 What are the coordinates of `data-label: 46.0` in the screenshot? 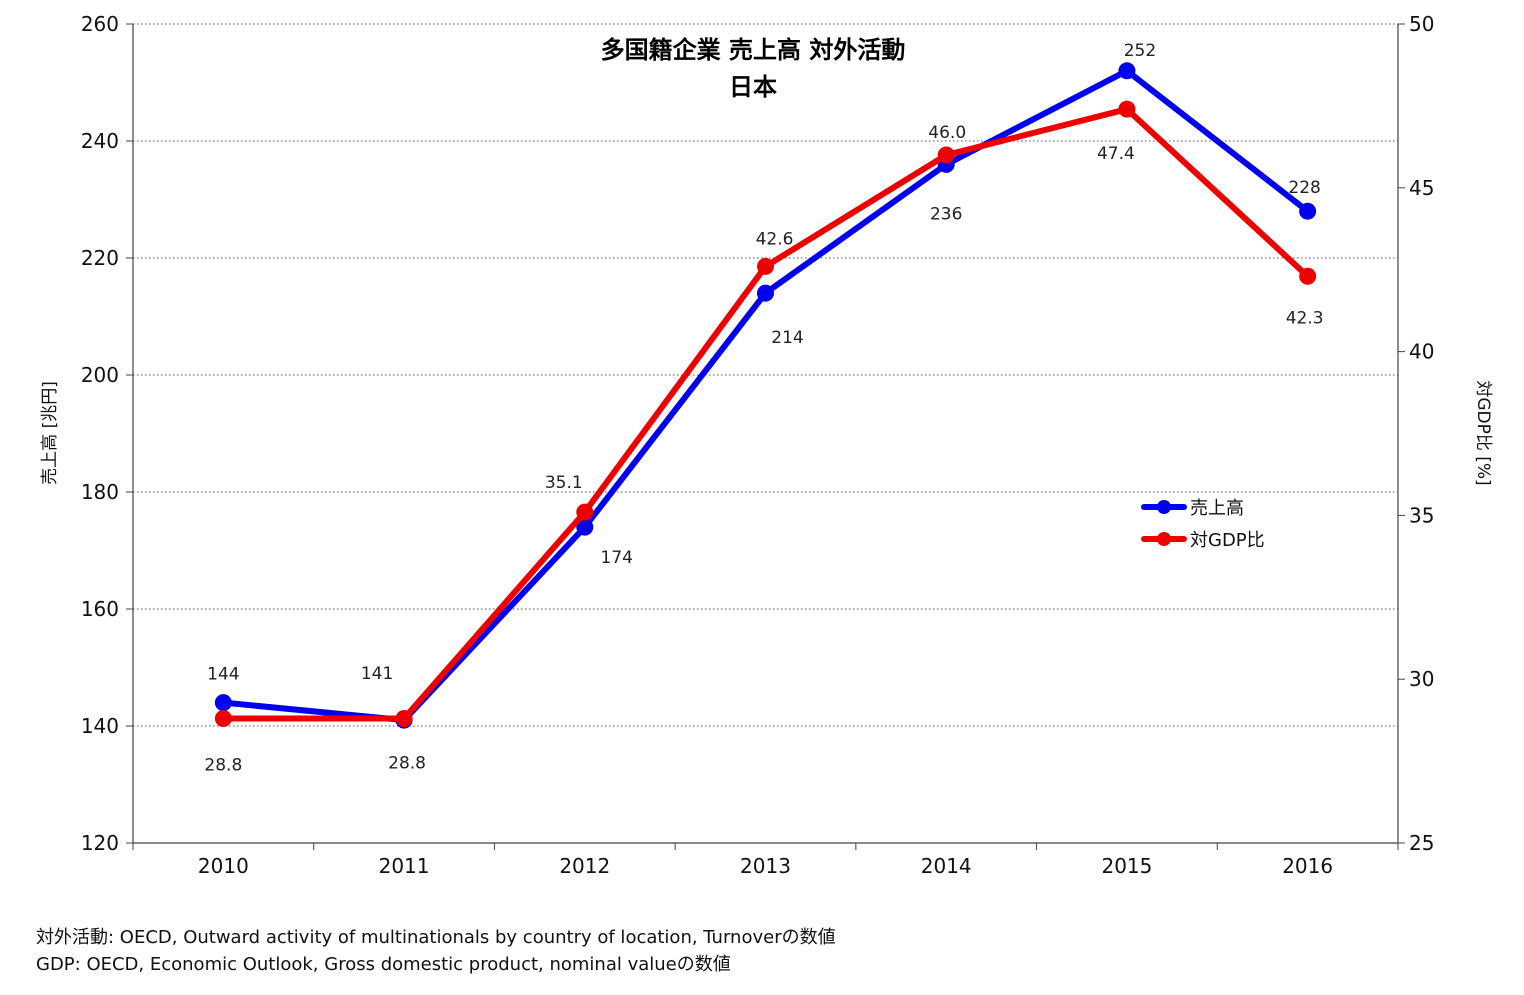 It's located at (947, 133).